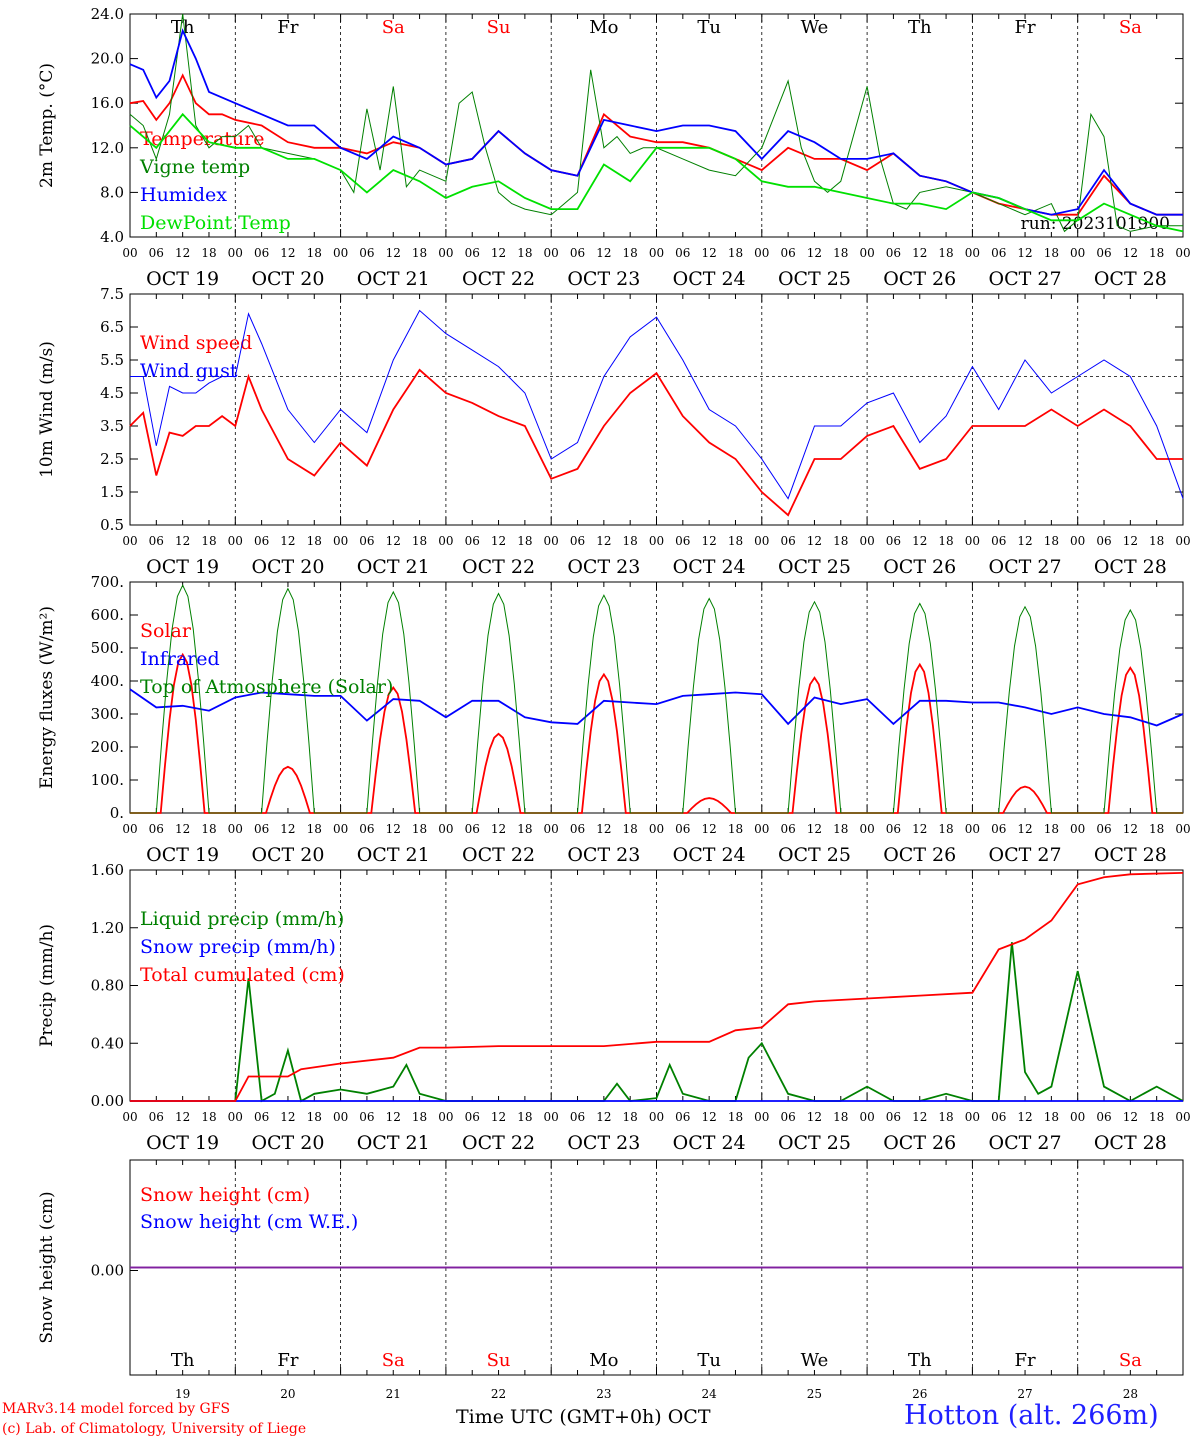 Image resolution: width=1194 pixels, height=1440 pixels. What do you see at coordinates (603, 855) in the screenshot?
I see `x-date-label: OCT 23` at bounding box center [603, 855].